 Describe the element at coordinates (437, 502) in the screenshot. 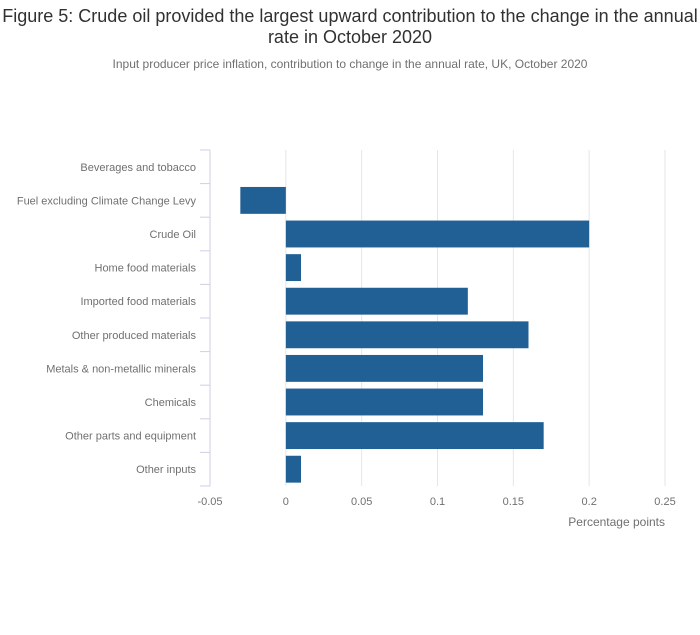

I see `x-tick-label: 0.1` at that location.